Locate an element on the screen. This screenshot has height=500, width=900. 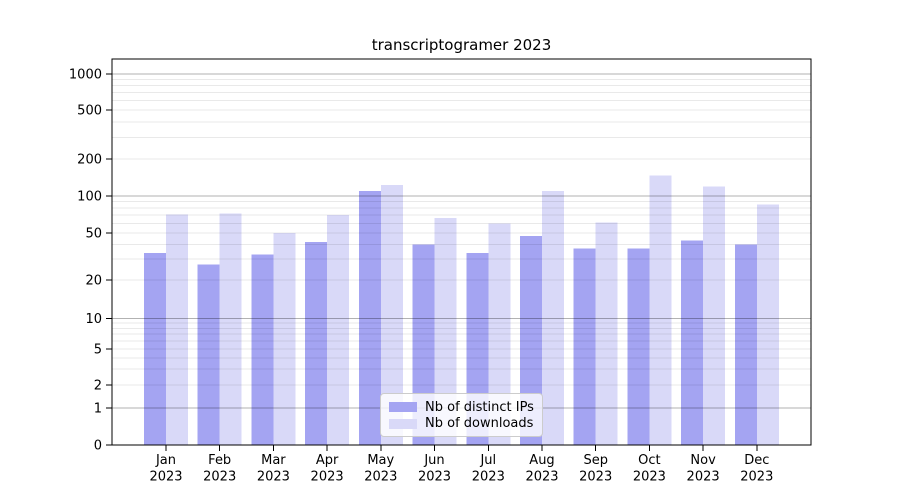
y-tick-label-1: 1 is located at coordinates (98, 409).